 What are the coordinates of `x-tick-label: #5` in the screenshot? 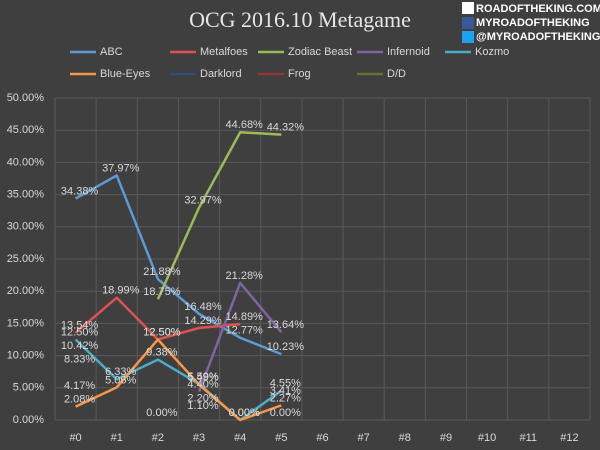 It's located at (281, 438).